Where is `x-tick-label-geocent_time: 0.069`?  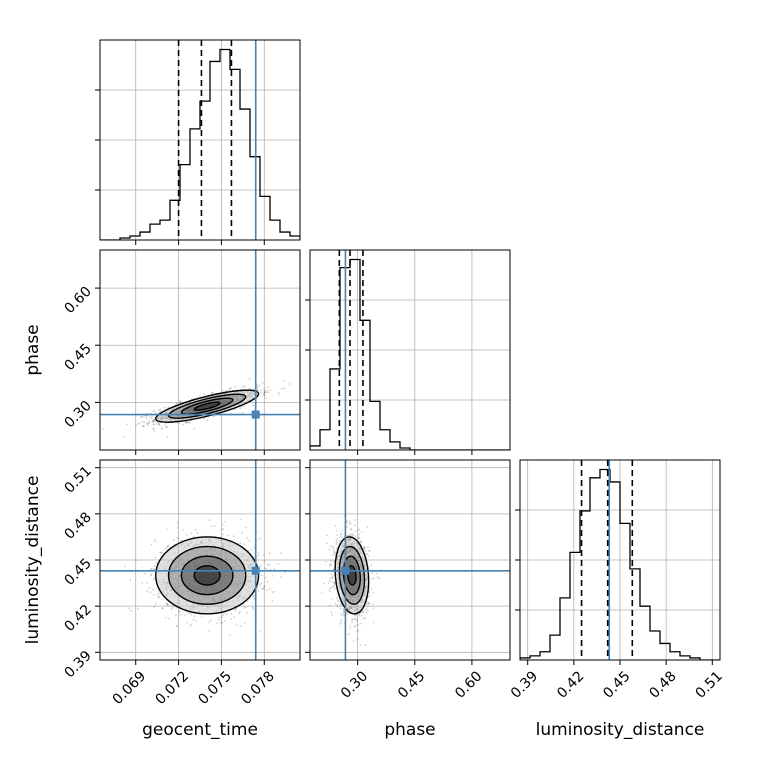 x-tick-label-geocent_time: 0.069 is located at coordinates (130, 688).